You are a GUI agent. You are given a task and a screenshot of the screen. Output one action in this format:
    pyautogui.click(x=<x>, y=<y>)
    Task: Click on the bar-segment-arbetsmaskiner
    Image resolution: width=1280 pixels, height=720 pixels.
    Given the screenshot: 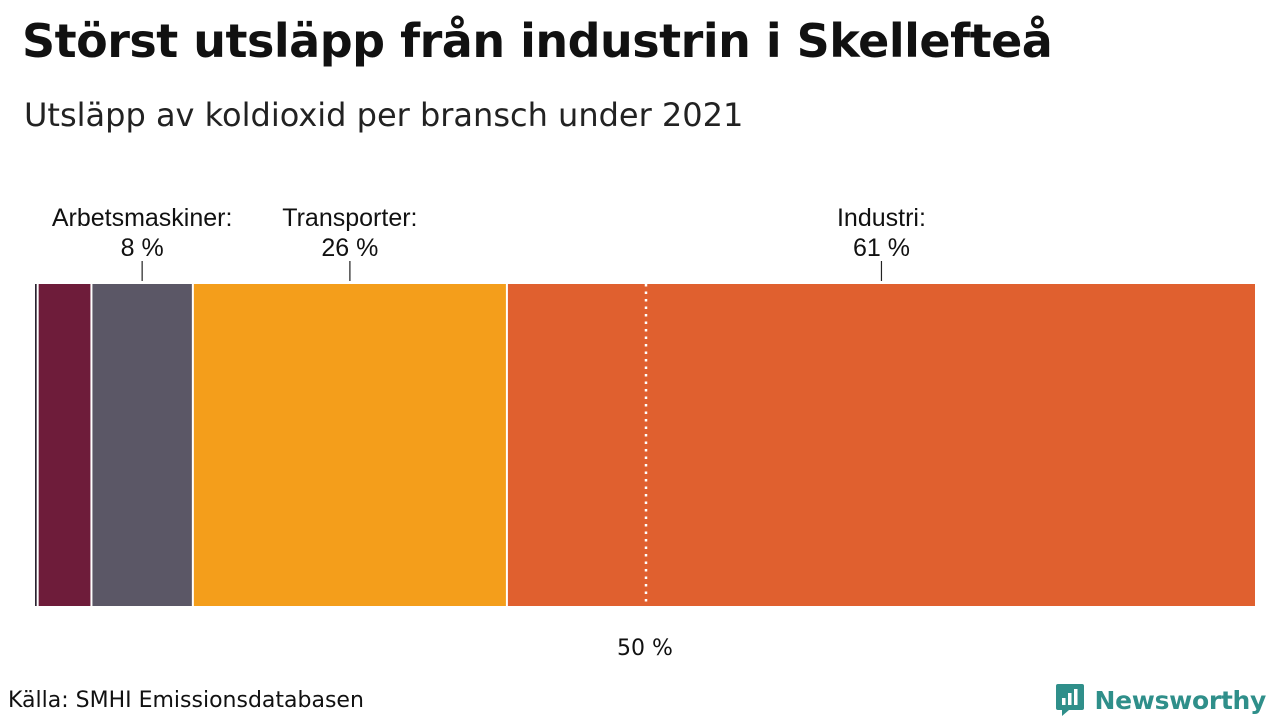 What is the action you would take?
    pyautogui.click(x=142, y=445)
    